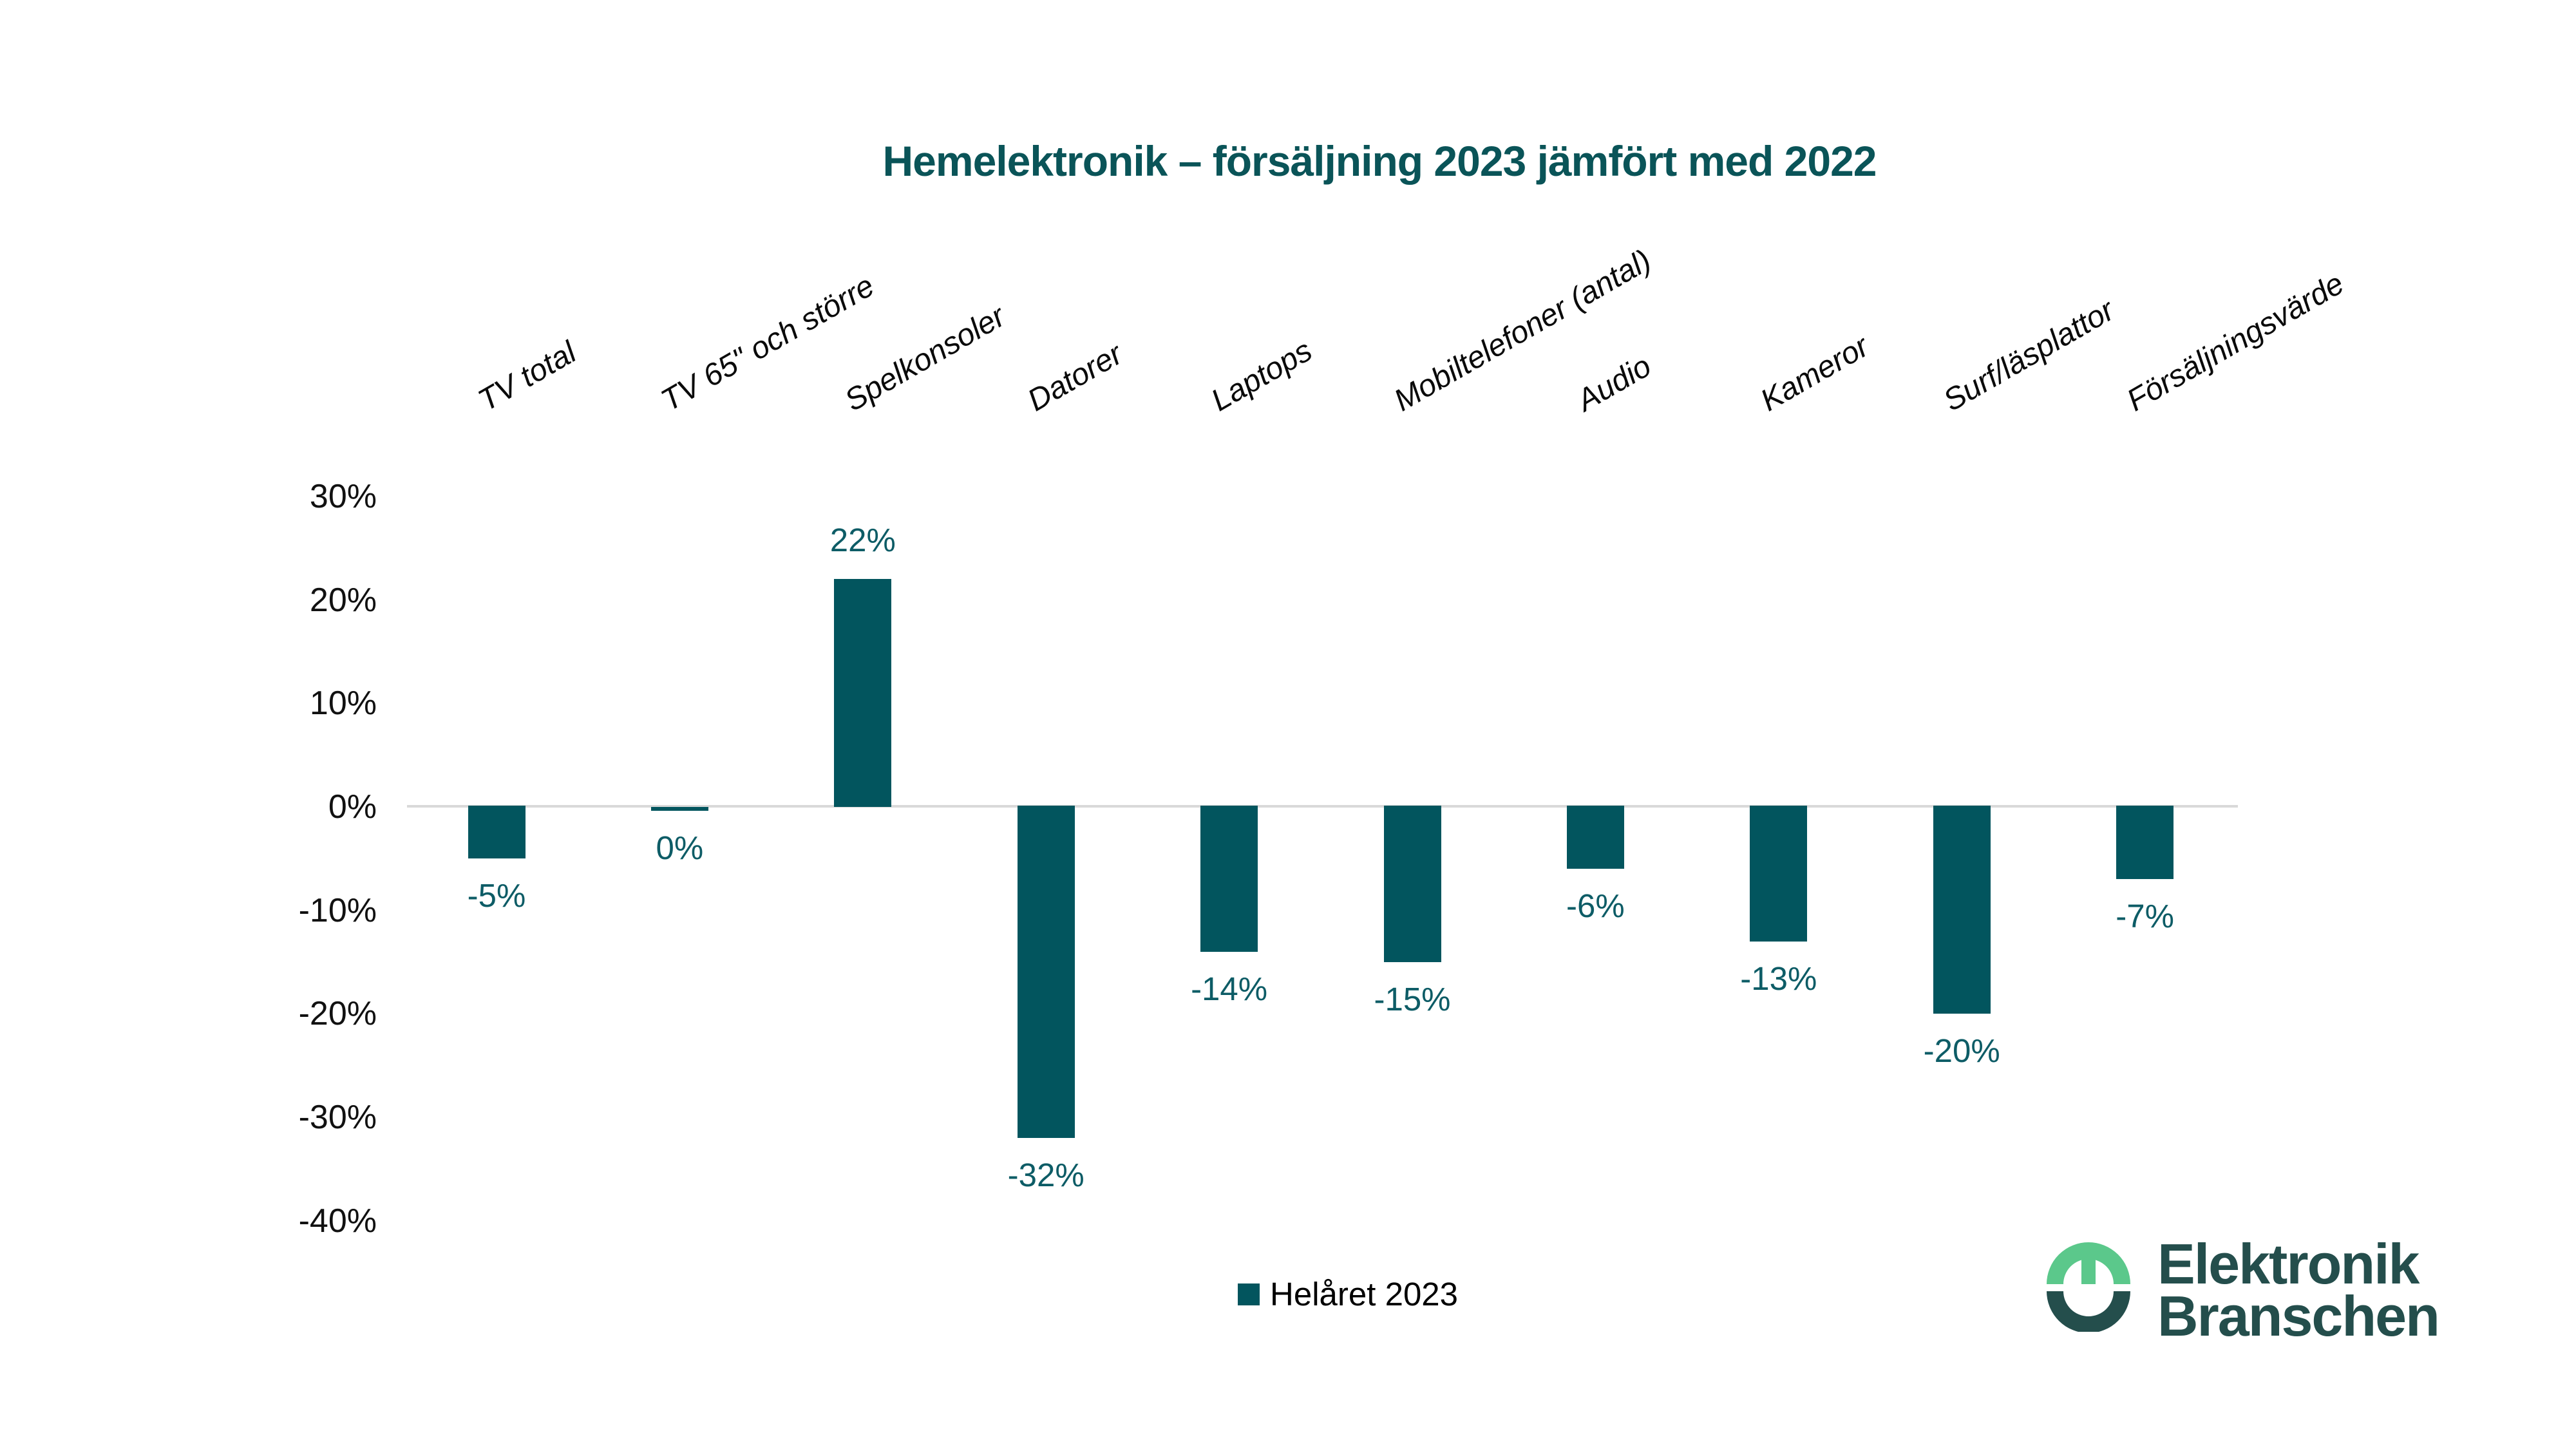  Describe the element at coordinates (1413, 1000) in the screenshot. I see `bar-value-label: -15%` at that location.